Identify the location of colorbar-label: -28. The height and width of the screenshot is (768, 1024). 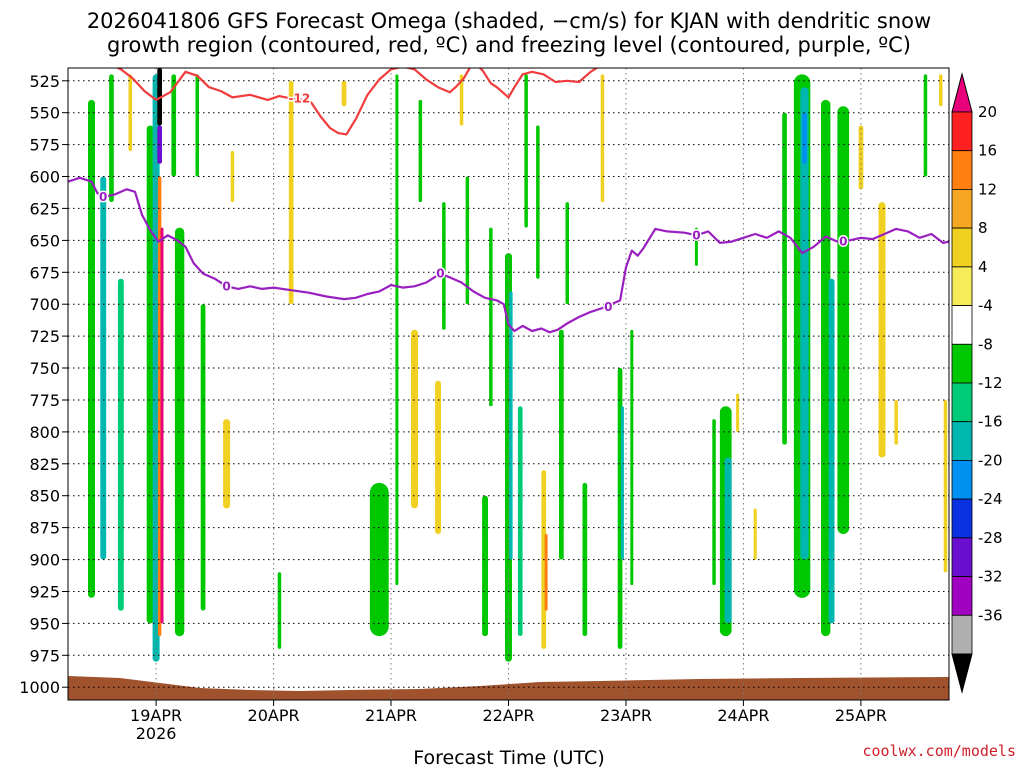
(990, 538).